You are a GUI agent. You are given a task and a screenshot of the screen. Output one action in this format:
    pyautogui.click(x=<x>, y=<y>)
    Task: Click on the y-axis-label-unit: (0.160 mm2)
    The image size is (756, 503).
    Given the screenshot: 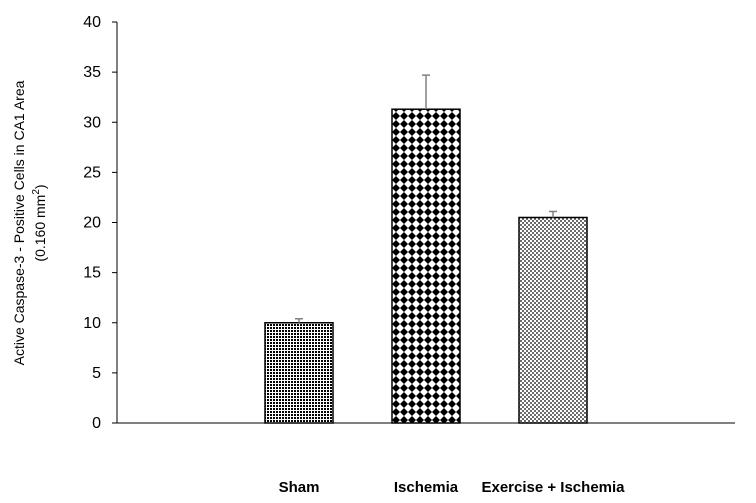 What is the action you would take?
    pyautogui.click(x=39, y=222)
    